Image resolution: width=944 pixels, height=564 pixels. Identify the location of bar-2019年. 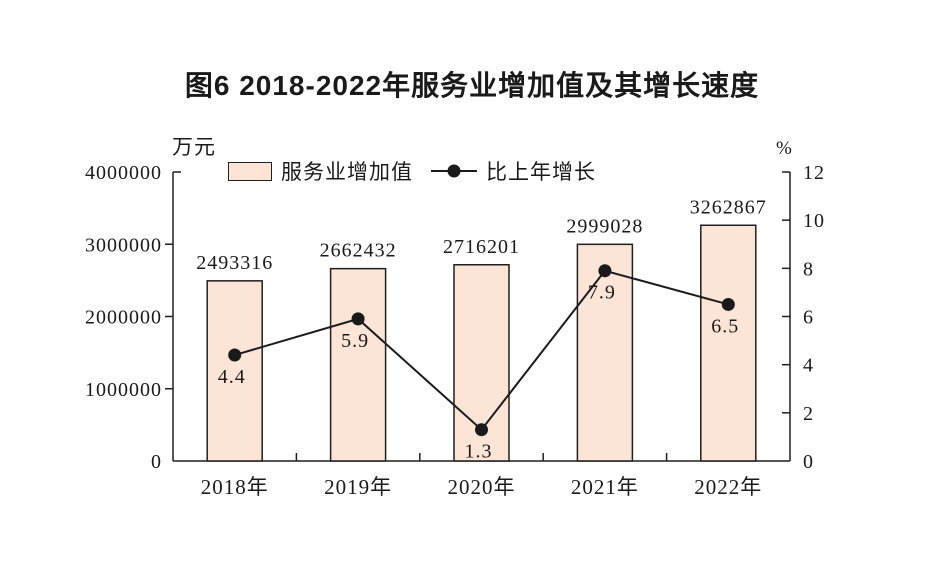
(358, 364).